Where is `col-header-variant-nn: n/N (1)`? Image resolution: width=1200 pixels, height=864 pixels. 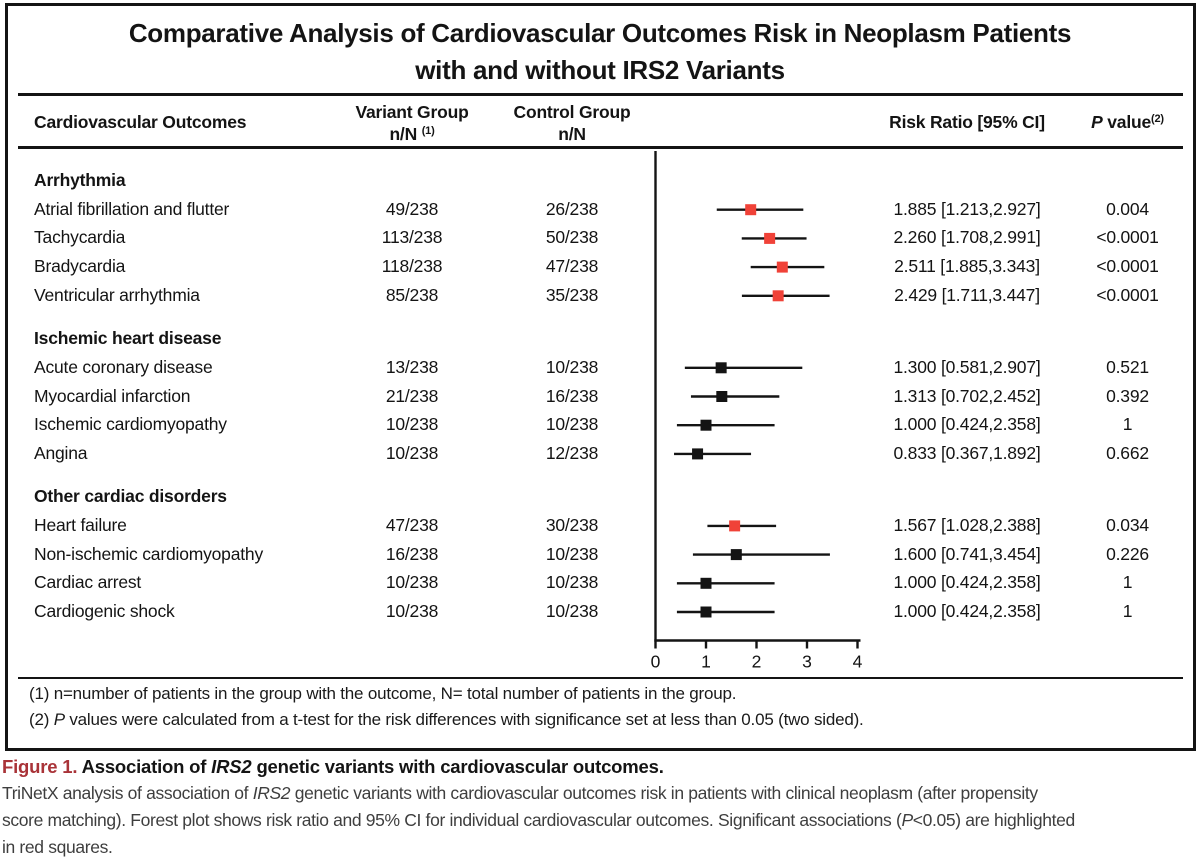
col-header-variant-nn: n/N (1) is located at coordinates (412, 135).